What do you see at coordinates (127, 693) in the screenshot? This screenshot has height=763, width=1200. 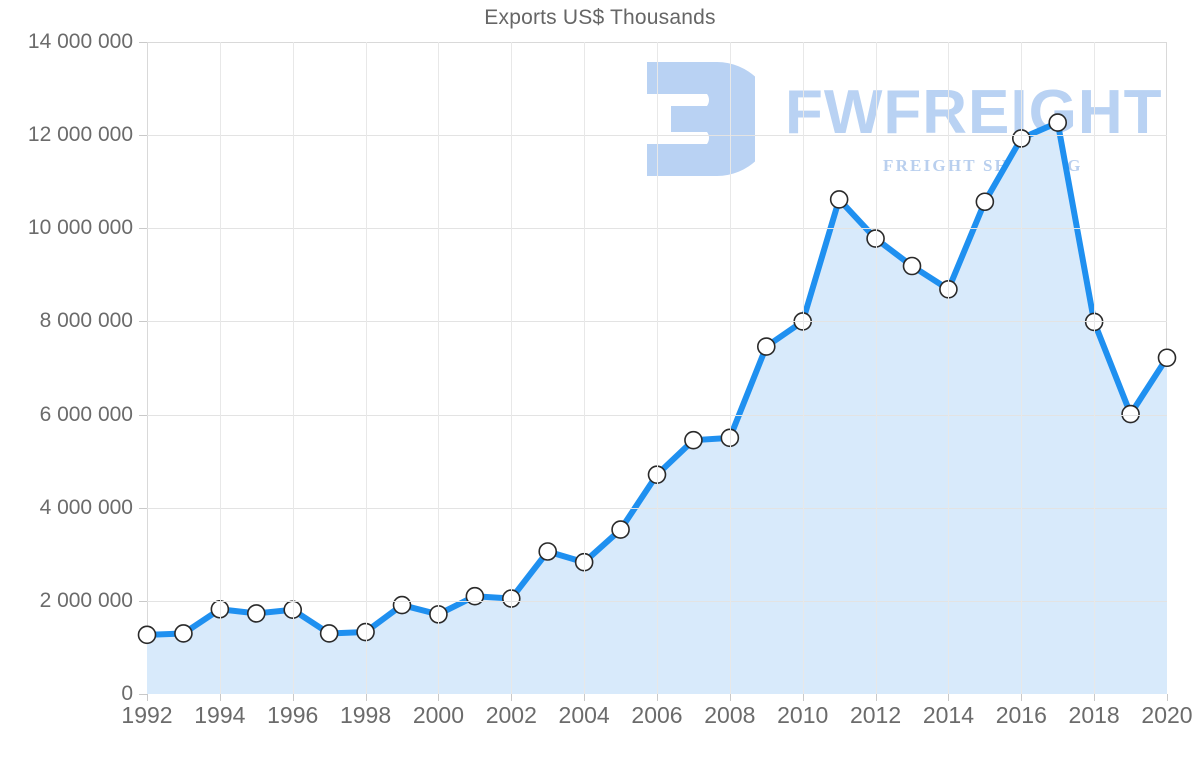 I see `y-axis-tick-label: 0` at bounding box center [127, 693].